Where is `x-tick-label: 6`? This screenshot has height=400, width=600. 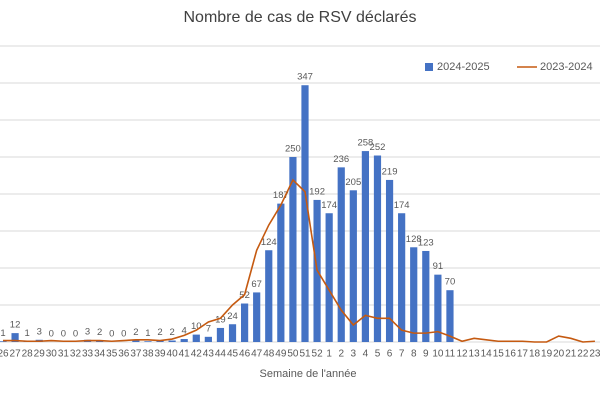
x-tick-label: 6 is located at coordinates (390, 354).